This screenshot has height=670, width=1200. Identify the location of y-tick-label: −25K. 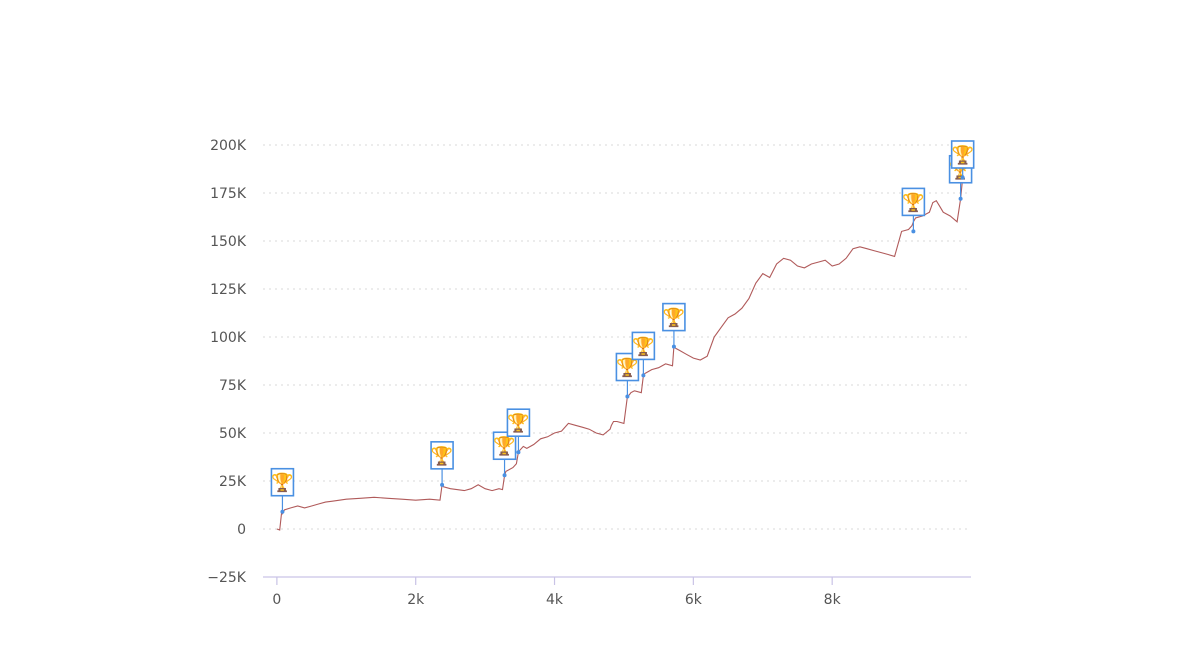
(227, 578).